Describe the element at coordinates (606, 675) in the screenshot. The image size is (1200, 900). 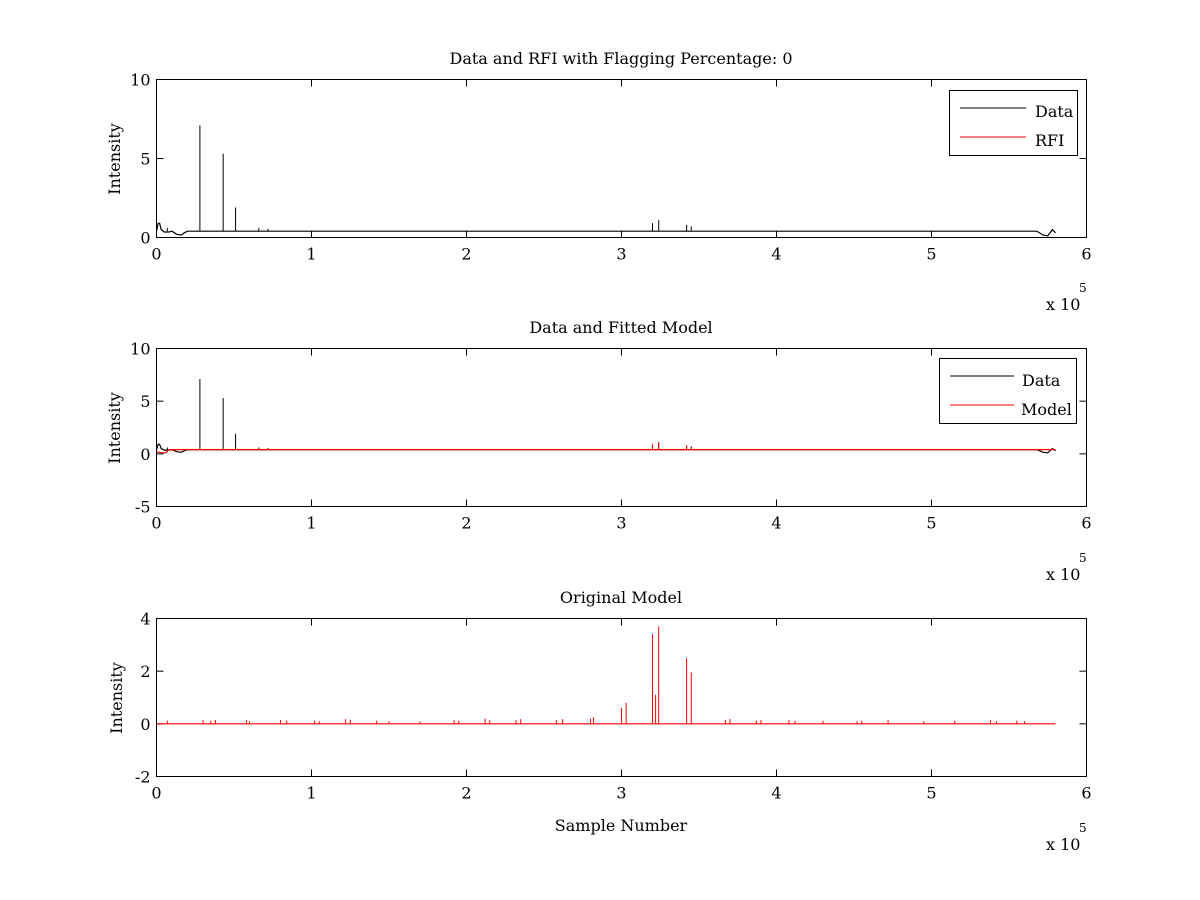
I see `subplot-3-plot` at that location.